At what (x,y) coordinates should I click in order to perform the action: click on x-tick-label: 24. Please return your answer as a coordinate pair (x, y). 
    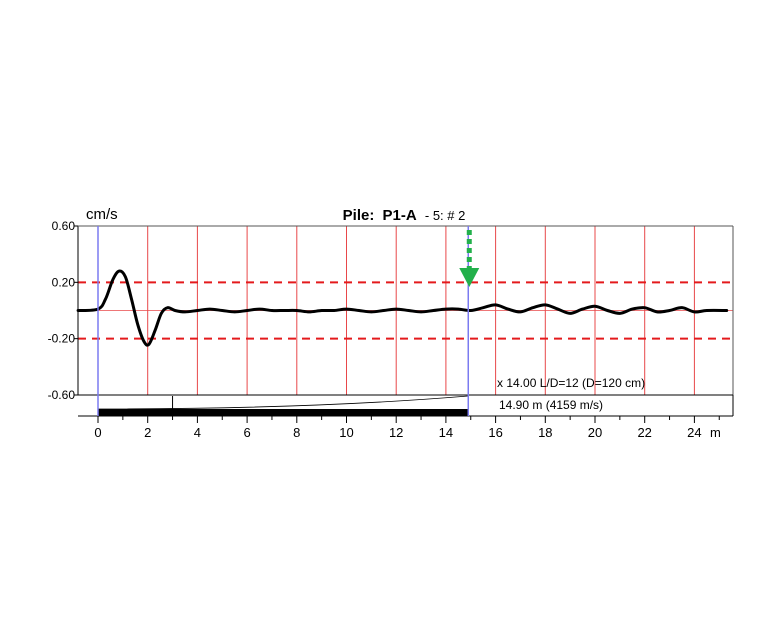
    Looking at the image, I should click on (694, 432).